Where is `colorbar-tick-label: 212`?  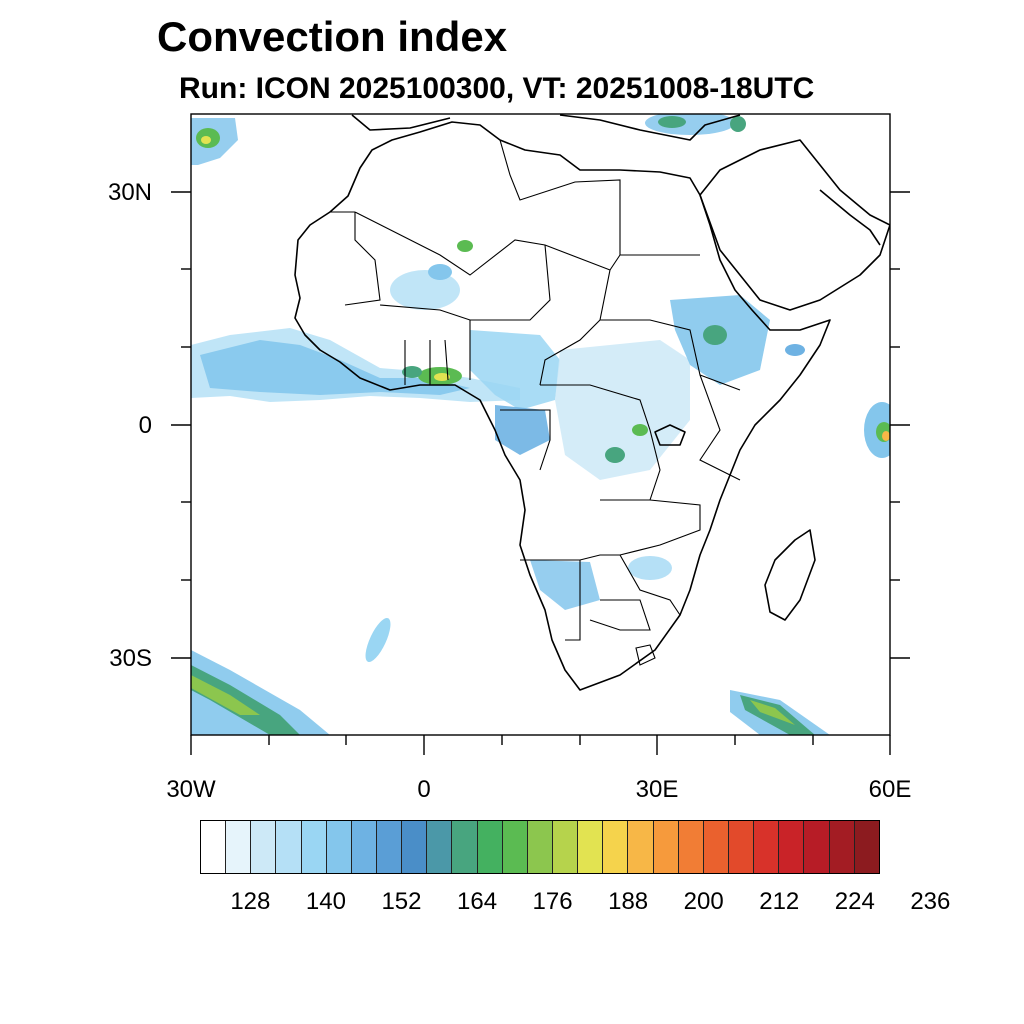
colorbar-tick-label: 212 is located at coordinates (779, 901).